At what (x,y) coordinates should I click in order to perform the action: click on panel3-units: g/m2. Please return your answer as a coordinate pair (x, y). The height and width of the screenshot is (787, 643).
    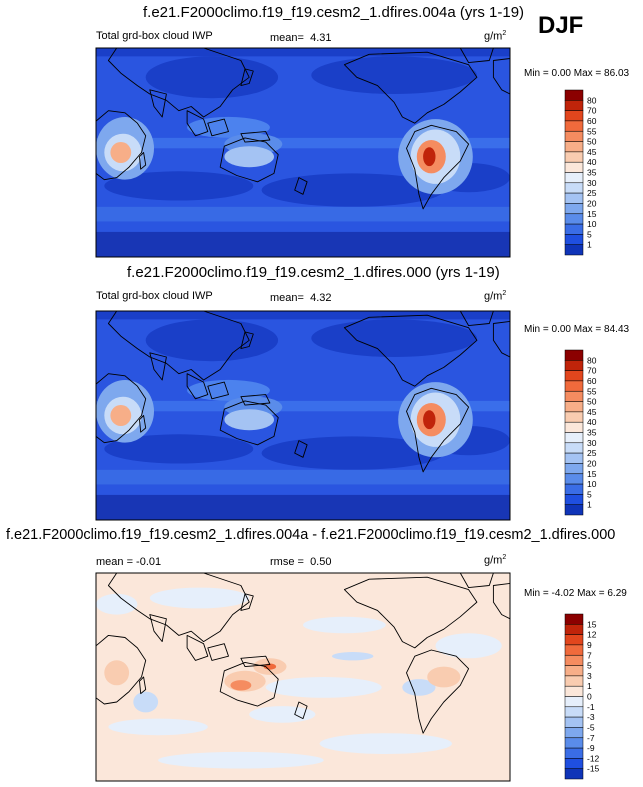
    Looking at the image, I should click on (495, 560).